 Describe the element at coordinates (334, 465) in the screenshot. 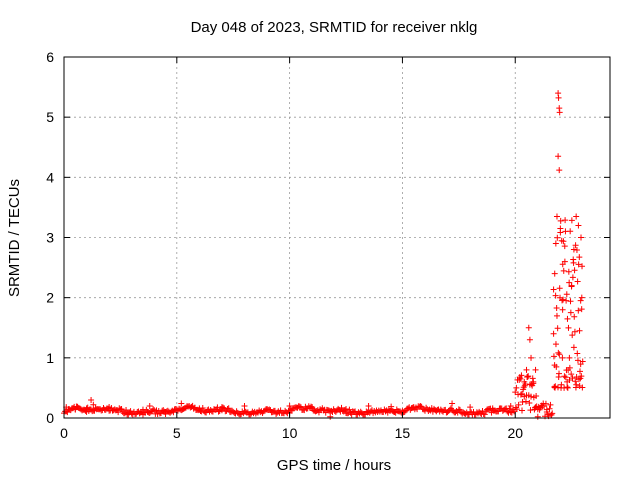

I see `x-axis-title: GPS time / hours` at that location.